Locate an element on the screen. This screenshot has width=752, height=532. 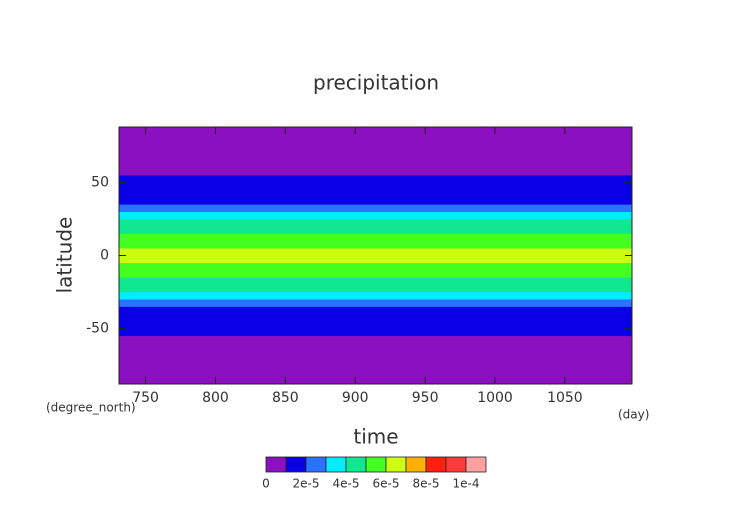
colorbar-label: 8e-5 is located at coordinates (426, 484).